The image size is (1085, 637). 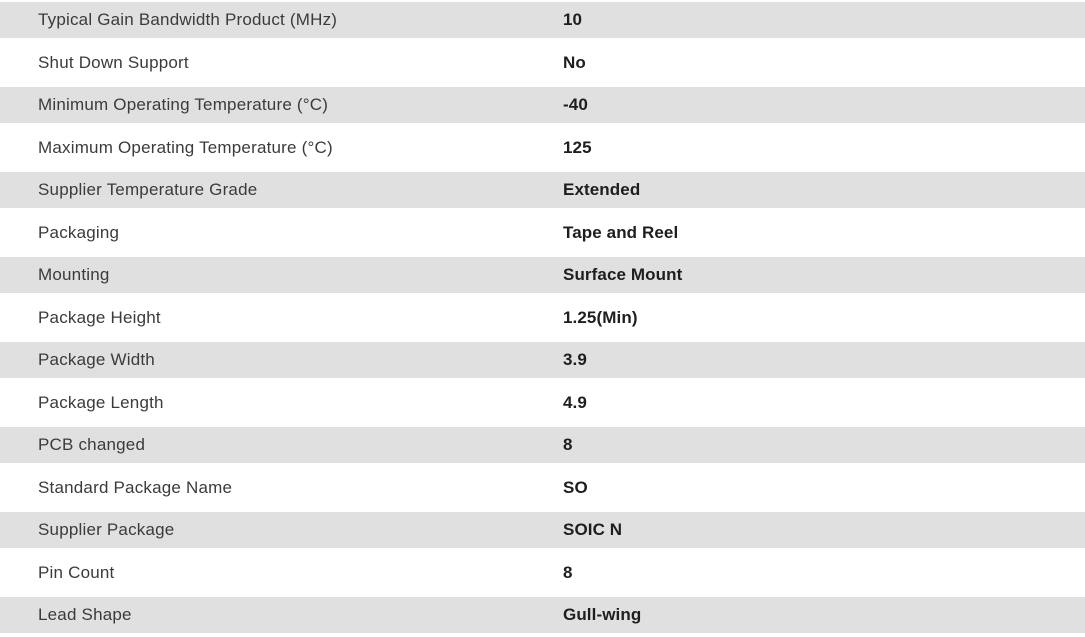 What do you see at coordinates (577, 147) in the screenshot?
I see `spec-value: 125` at bounding box center [577, 147].